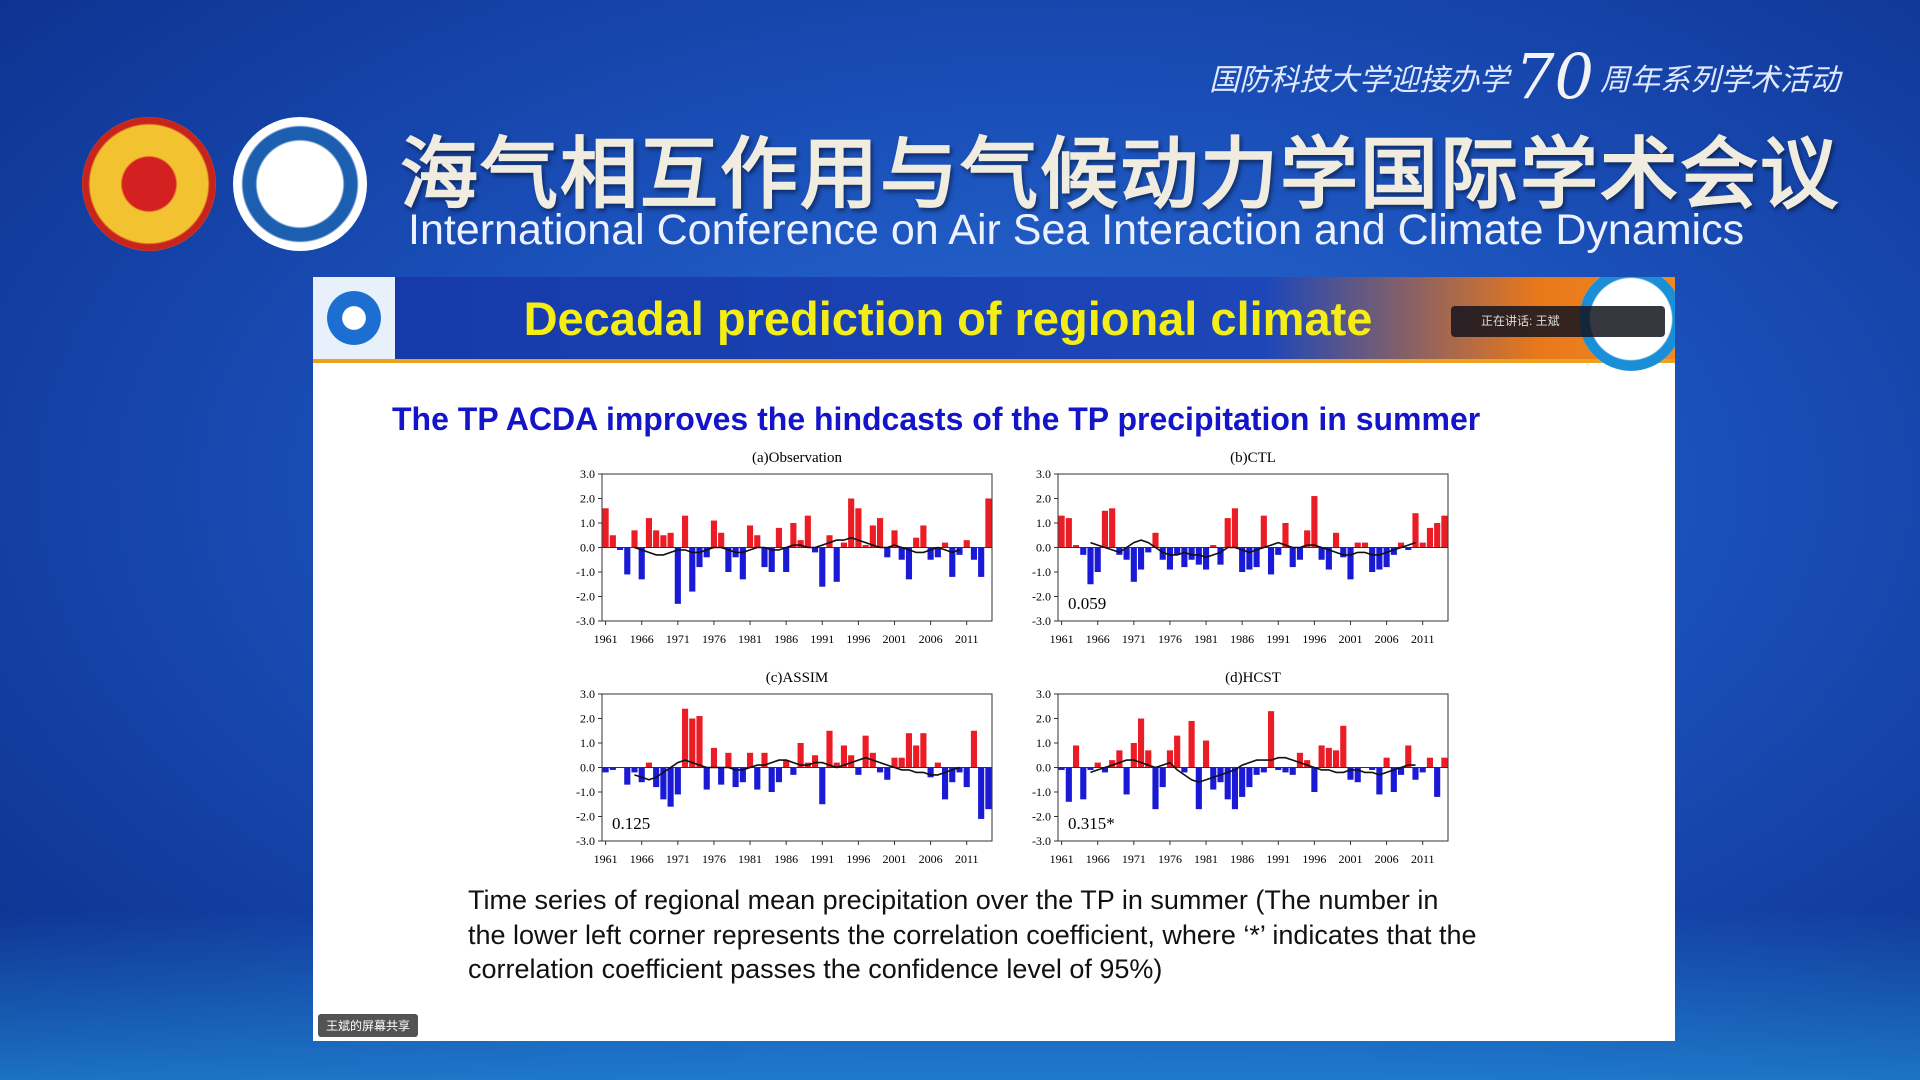 The height and width of the screenshot is (1080, 1920). Describe the element at coordinates (948, 318) in the screenshot. I see `slide-title: Decadal prediction of regional climate` at that location.